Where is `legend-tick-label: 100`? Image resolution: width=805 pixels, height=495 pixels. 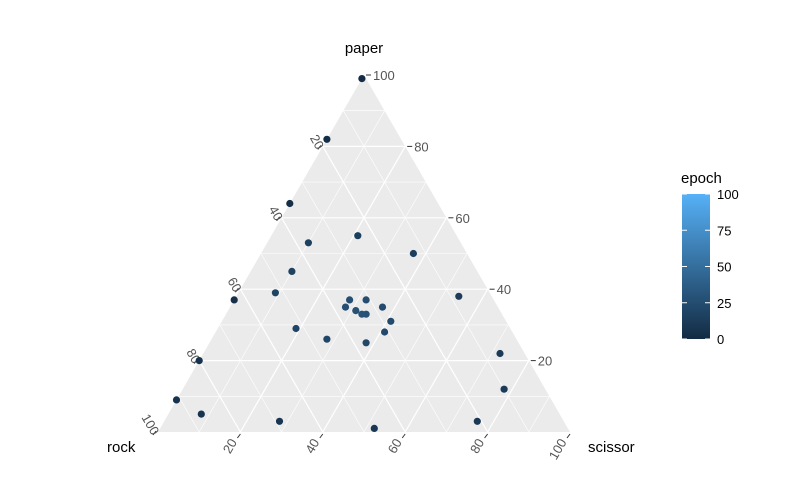
legend-tick-label: 100 is located at coordinates (728, 194).